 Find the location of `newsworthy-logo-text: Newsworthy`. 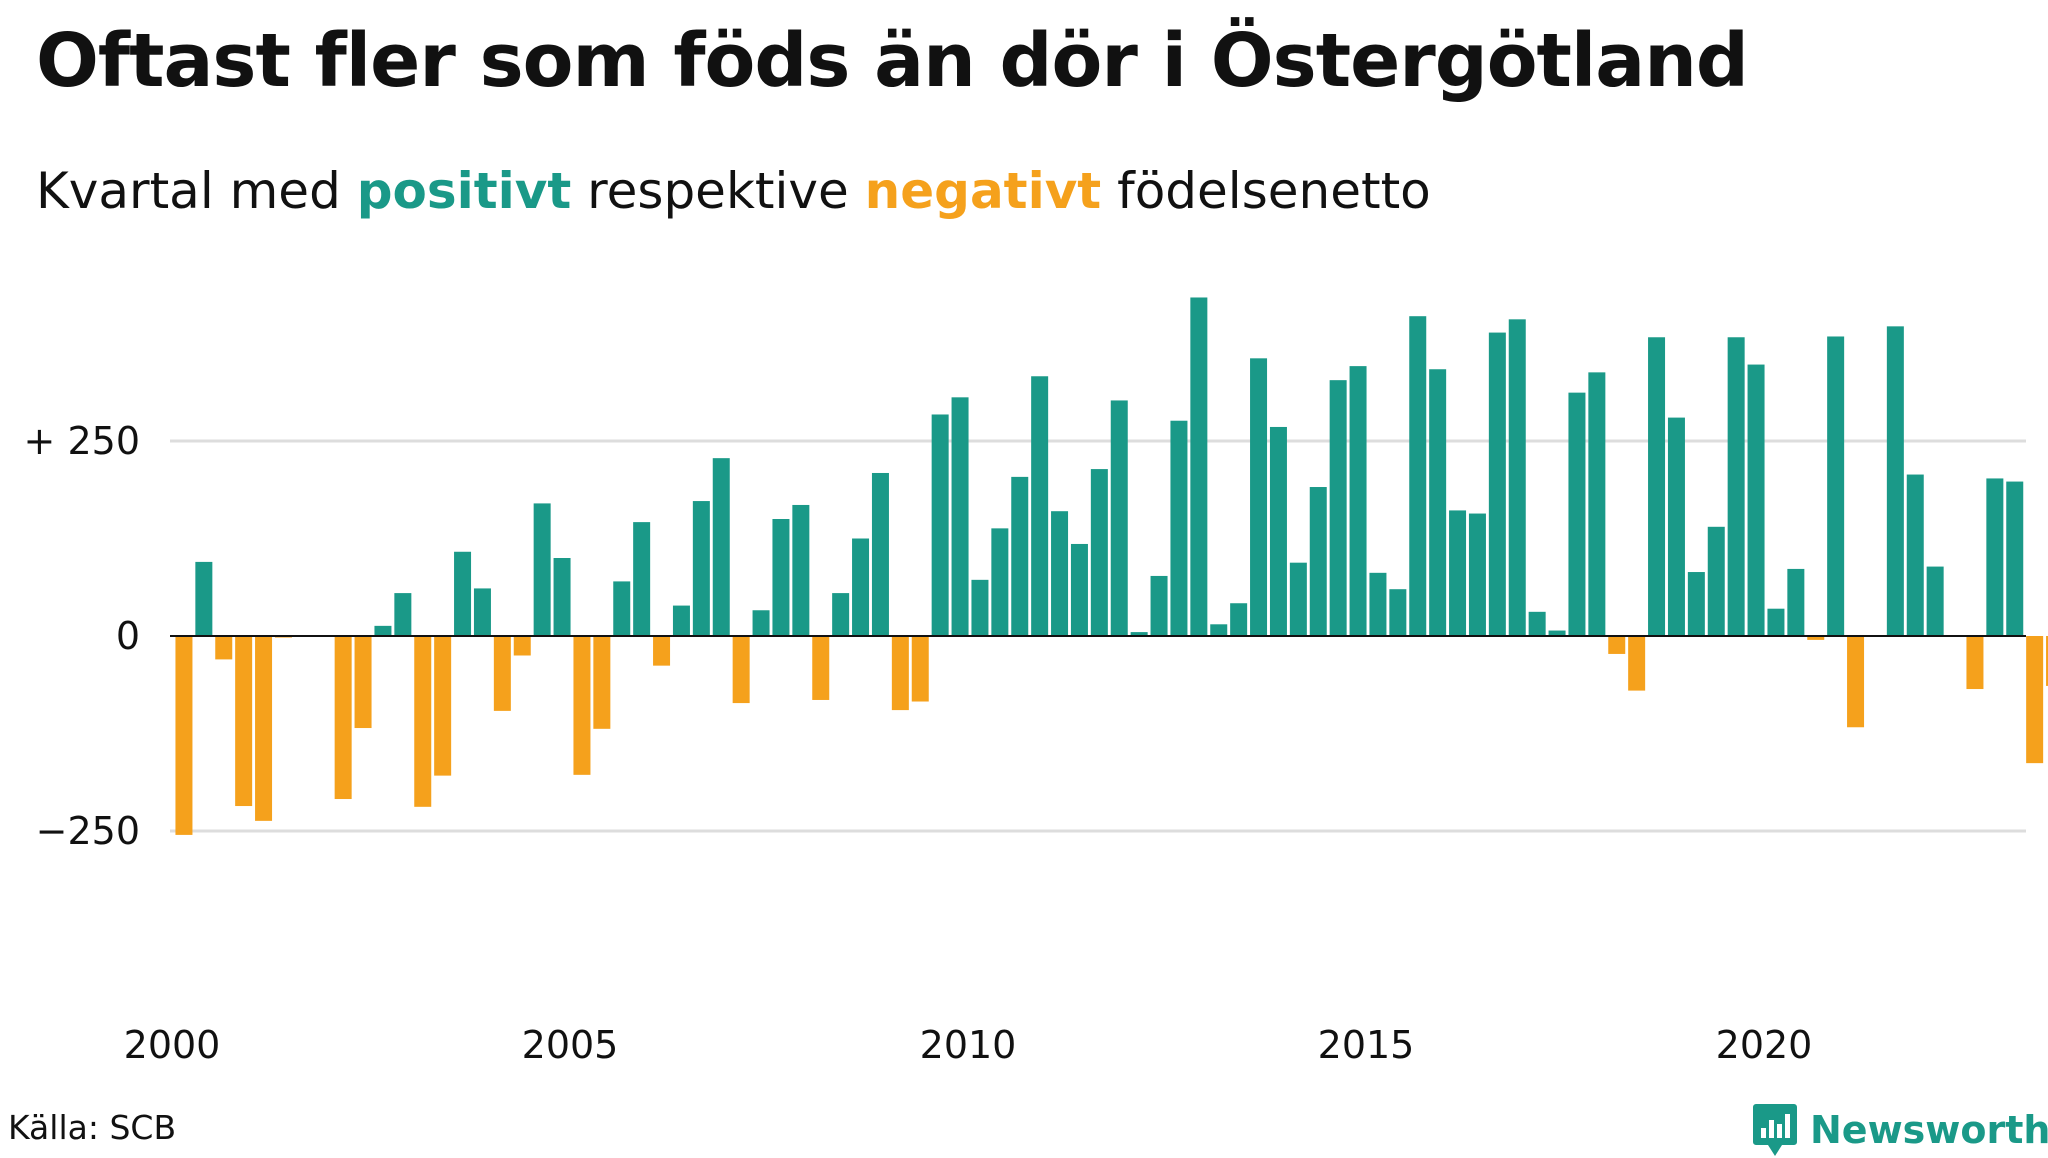

newsworthy-logo-text: Newsworthy is located at coordinates (1929, 1130).